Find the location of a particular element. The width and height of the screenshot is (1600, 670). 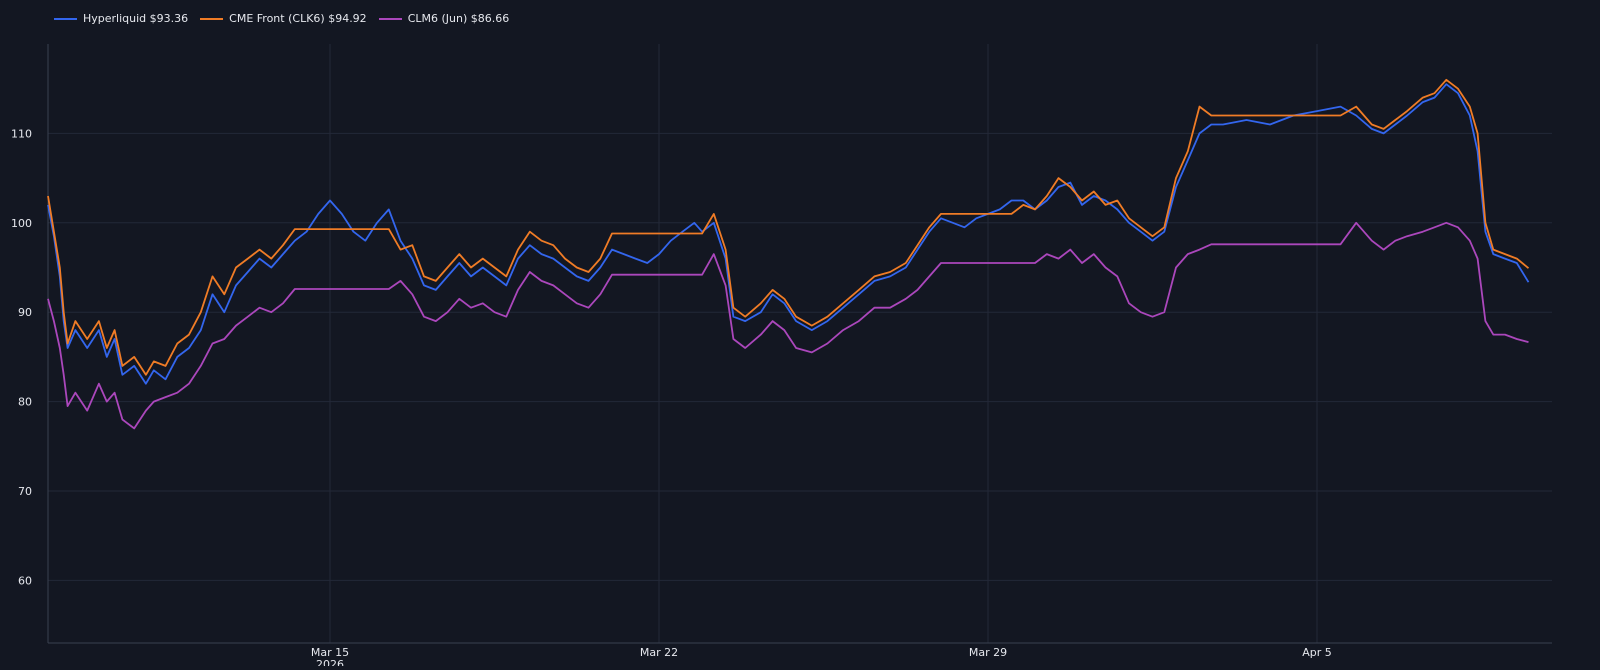

y-tick-label: 60 is located at coordinates (25, 580).